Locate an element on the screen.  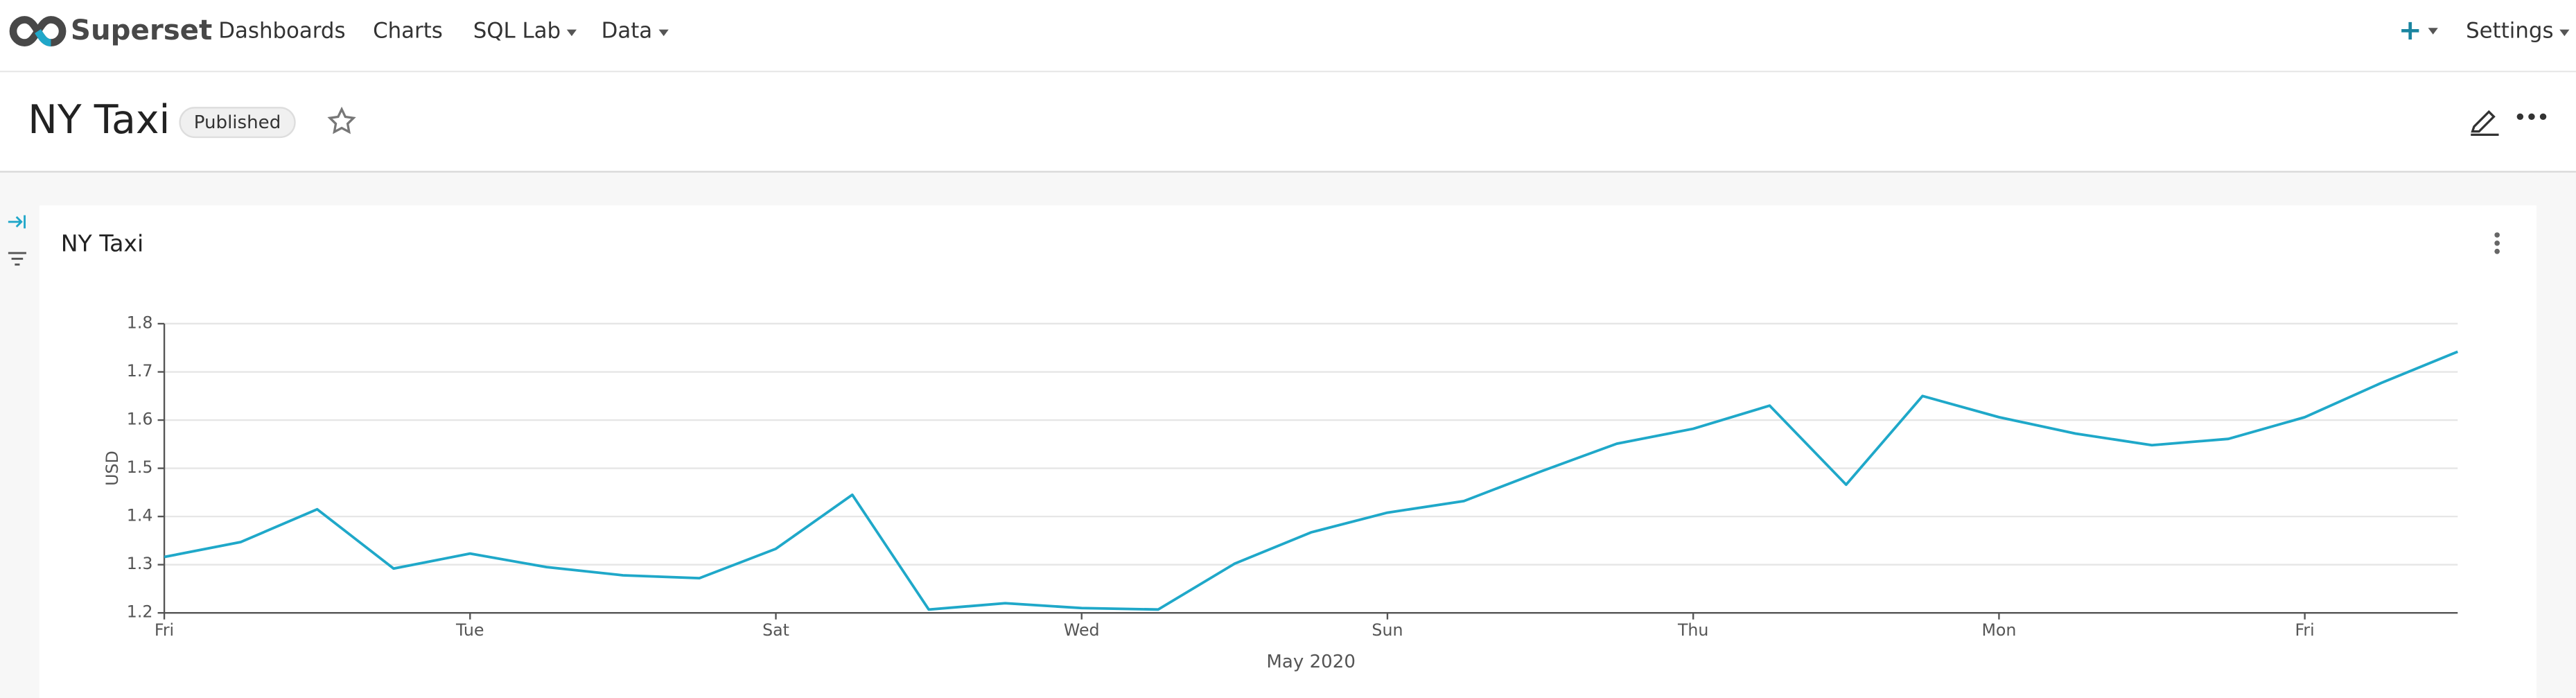
y-tick-label: 1.3 is located at coordinates (140, 563).